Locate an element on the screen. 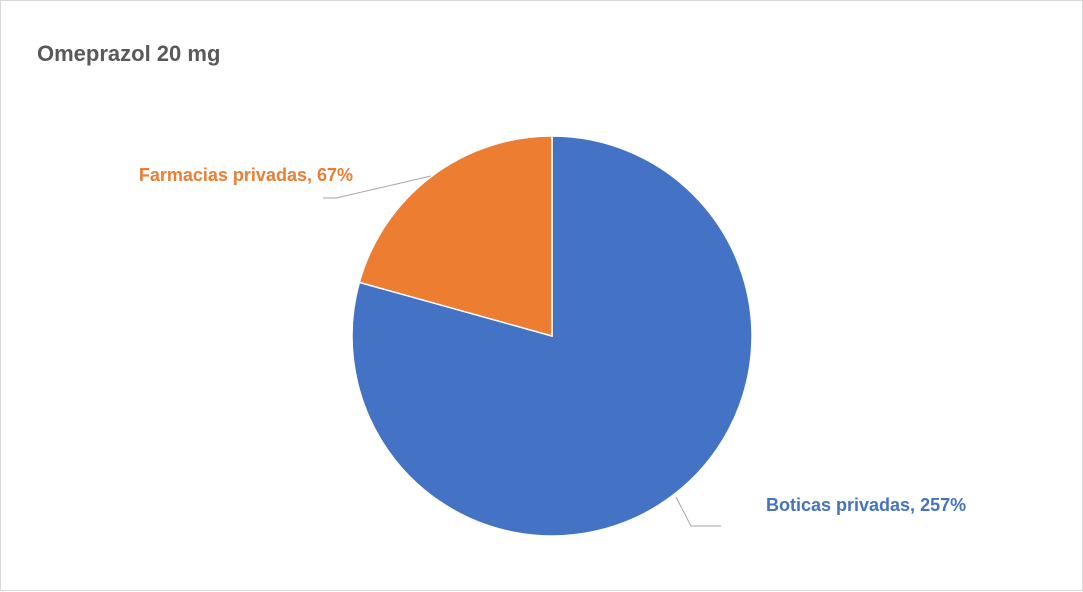 The height and width of the screenshot is (592, 1083). leader-line-farmacias-privadas is located at coordinates (377, 187).